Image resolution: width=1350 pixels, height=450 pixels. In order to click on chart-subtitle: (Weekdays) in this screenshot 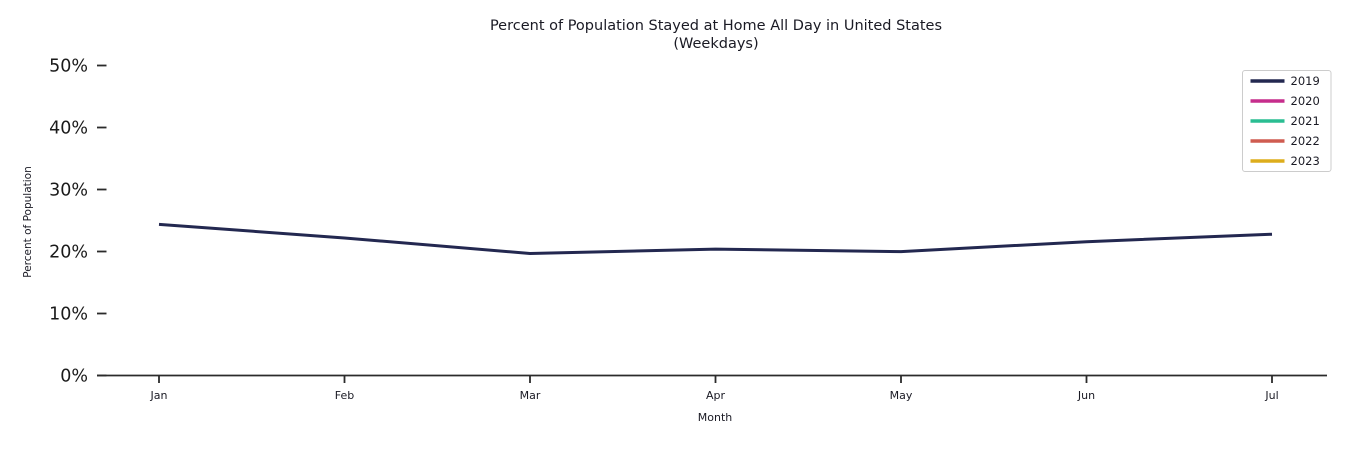, I will do `click(715, 44)`.